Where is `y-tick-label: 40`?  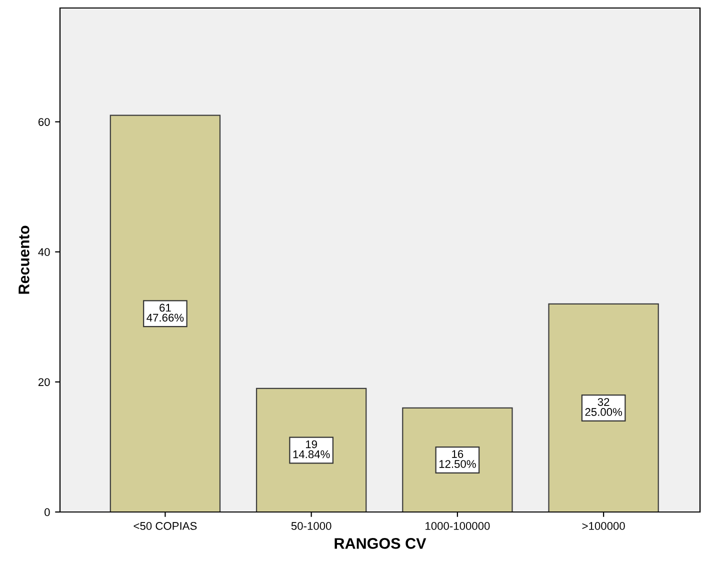 y-tick-label: 40 is located at coordinates (44, 252).